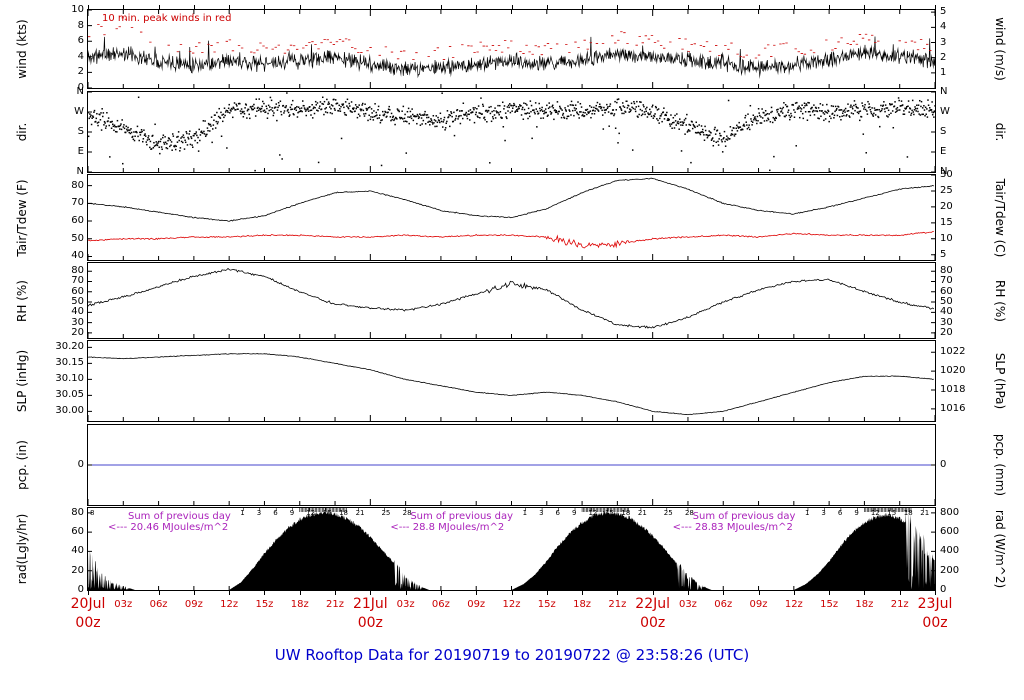  What do you see at coordinates (80, 25) in the screenshot?
I see `y-tick-label: 8` at bounding box center [80, 25].